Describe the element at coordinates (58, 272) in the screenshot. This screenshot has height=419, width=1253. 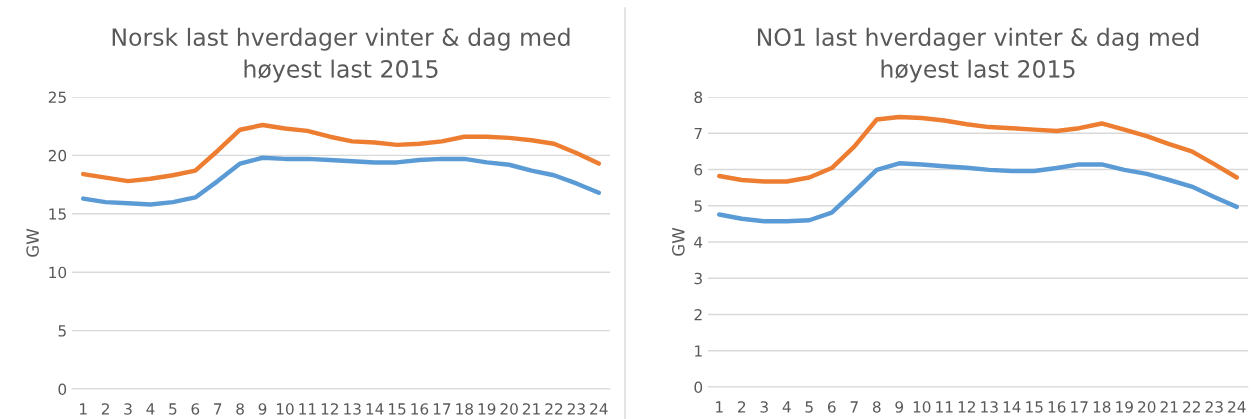
I see `y-tick-label: 10` at that location.